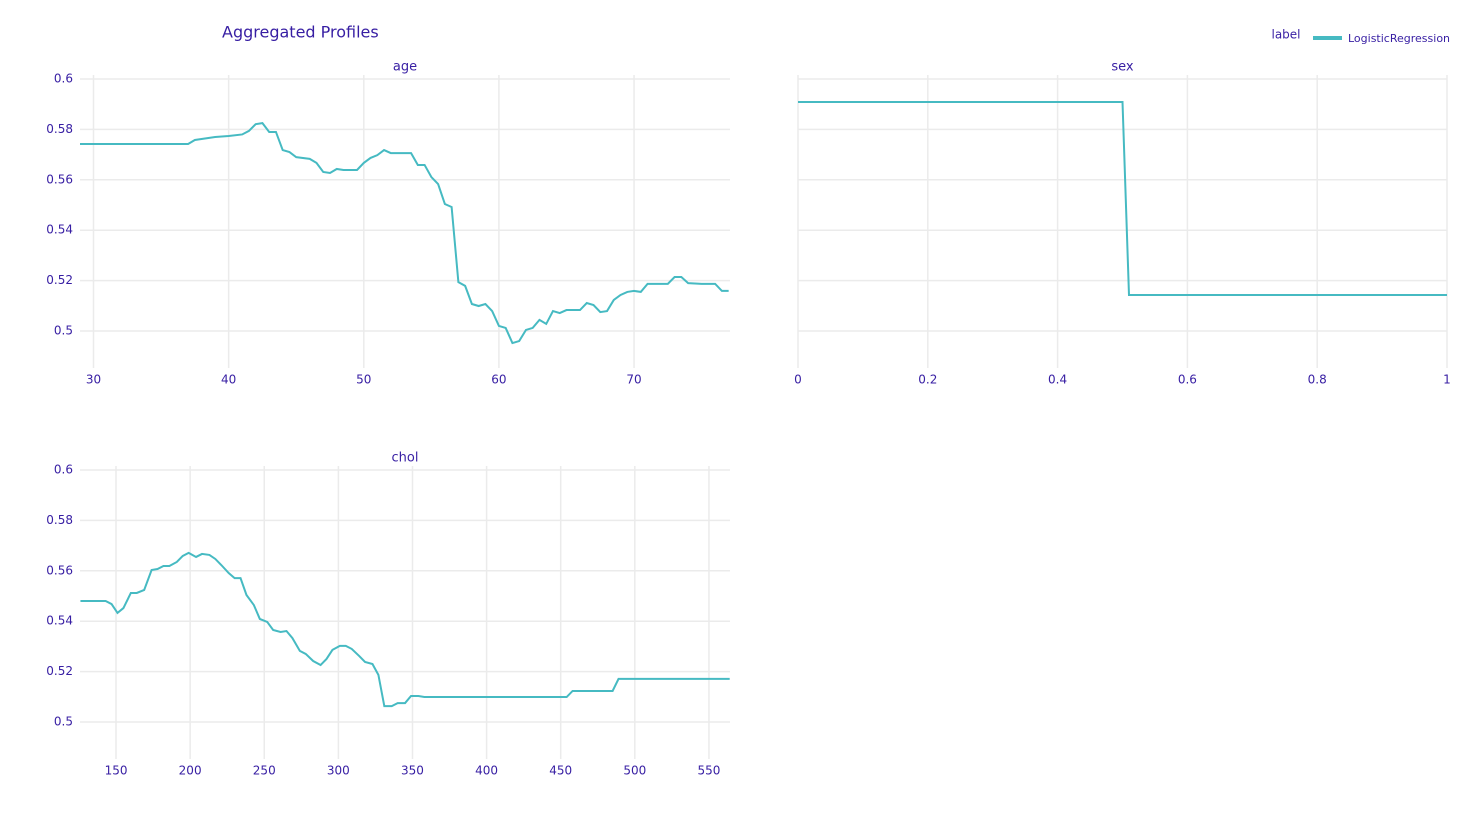 This screenshot has height=829, width=1478. Describe the element at coordinates (1285, 35) in the screenshot. I see `legend-title: label` at that location.